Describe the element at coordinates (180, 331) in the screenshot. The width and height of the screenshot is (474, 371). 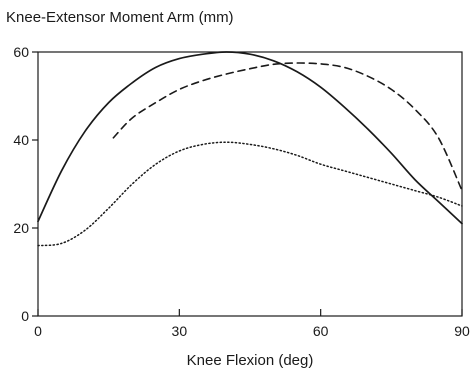
I see `x-tick-label: 30` at that location.